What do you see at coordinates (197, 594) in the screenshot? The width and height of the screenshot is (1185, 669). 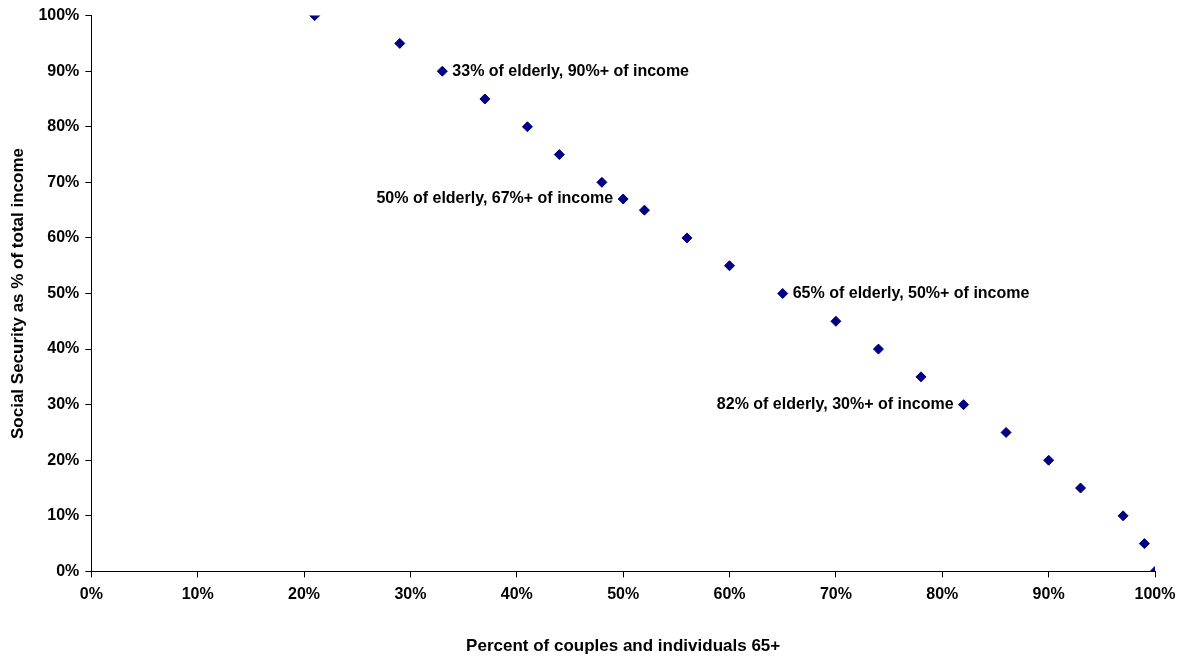 I see `x-tick-label: 10%` at bounding box center [197, 594].